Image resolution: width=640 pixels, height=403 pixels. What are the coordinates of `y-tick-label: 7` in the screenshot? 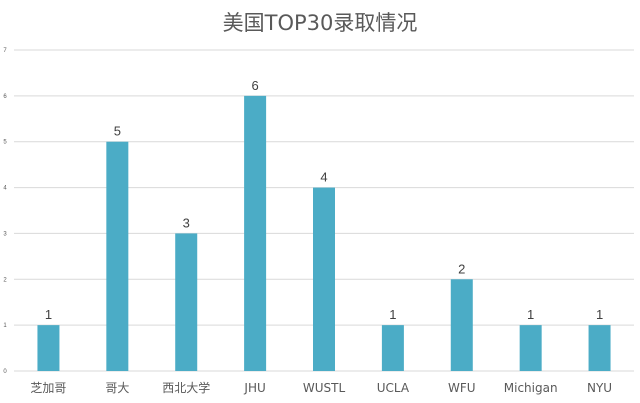 It's located at (5, 51).